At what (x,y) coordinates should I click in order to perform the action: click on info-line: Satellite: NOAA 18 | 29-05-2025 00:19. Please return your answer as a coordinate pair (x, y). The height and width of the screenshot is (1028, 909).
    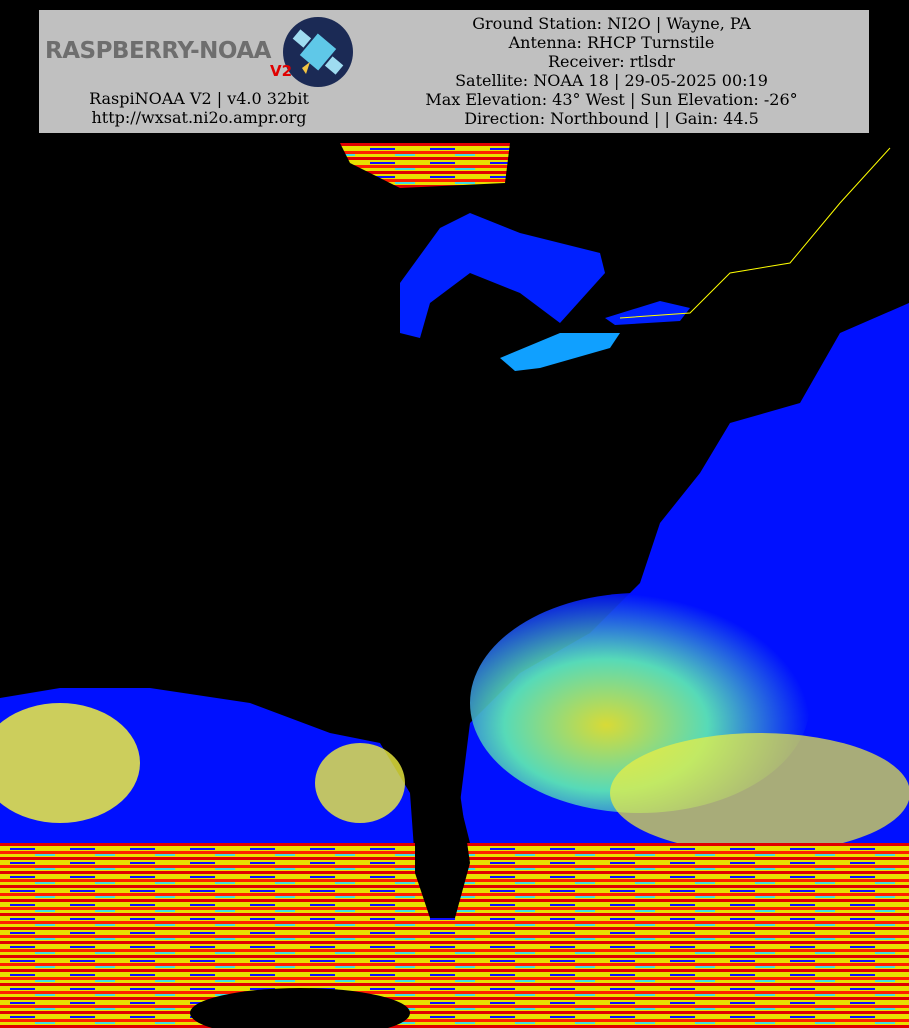
    Looking at the image, I should click on (611, 80).